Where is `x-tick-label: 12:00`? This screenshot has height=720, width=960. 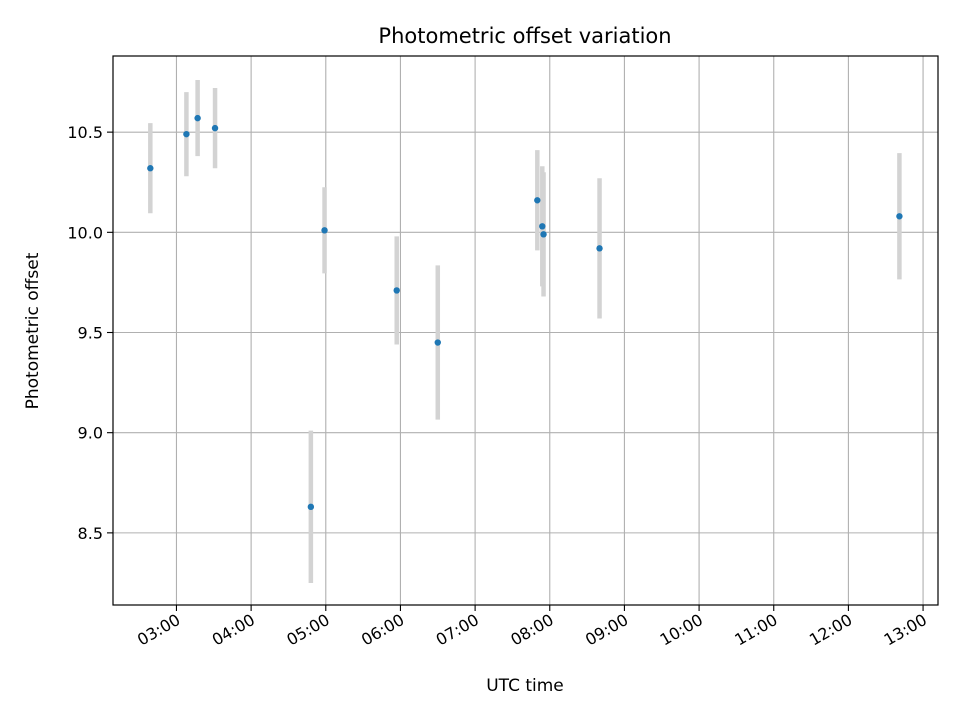
x-tick-label: 12:00 is located at coordinates (830, 630).